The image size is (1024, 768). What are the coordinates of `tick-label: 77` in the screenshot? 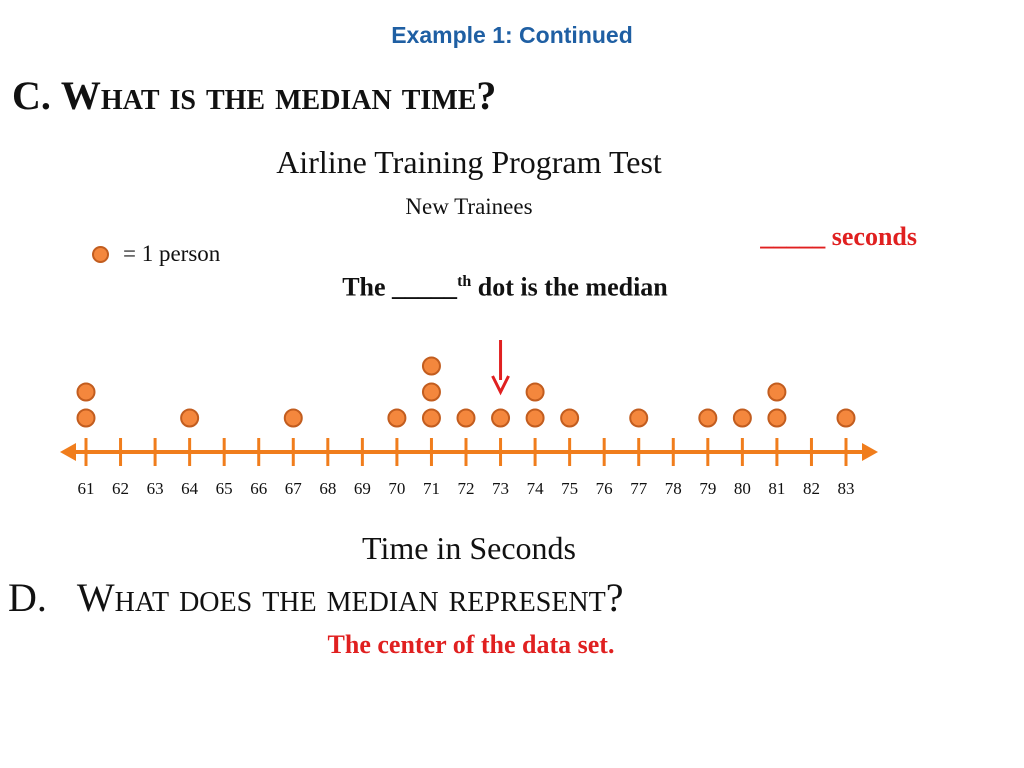 It's located at (639, 488).